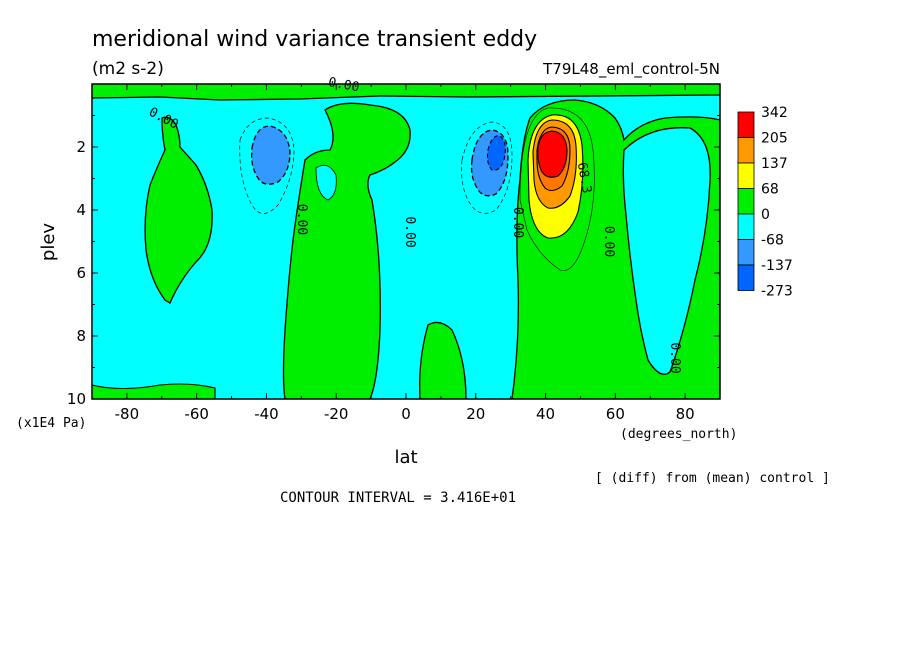 The width and height of the screenshot is (904, 654). I want to click on y-tick-label: 8, so click(81, 336).